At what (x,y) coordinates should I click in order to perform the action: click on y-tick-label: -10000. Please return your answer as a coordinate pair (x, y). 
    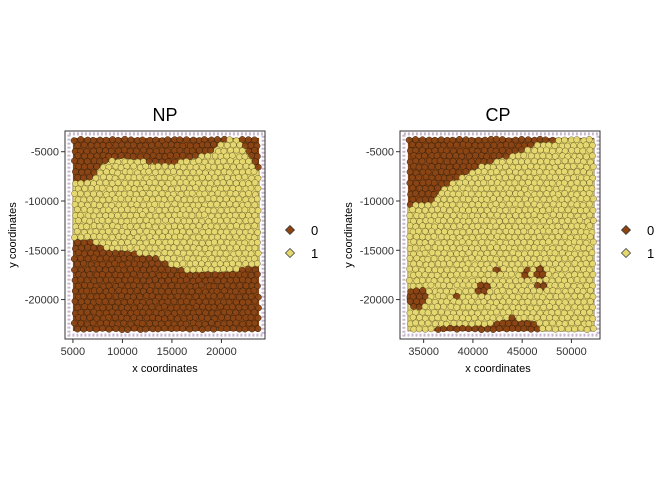
    Looking at the image, I should click on (42, 202).